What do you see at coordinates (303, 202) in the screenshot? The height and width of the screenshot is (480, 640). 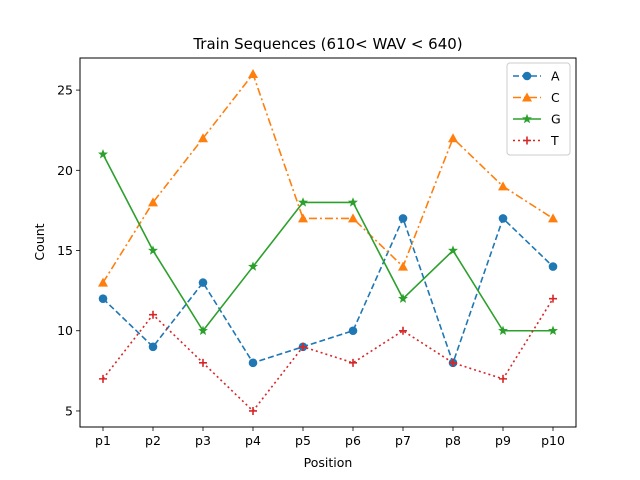 I see `data-point-G-p5` at bounding box center [303, 202].